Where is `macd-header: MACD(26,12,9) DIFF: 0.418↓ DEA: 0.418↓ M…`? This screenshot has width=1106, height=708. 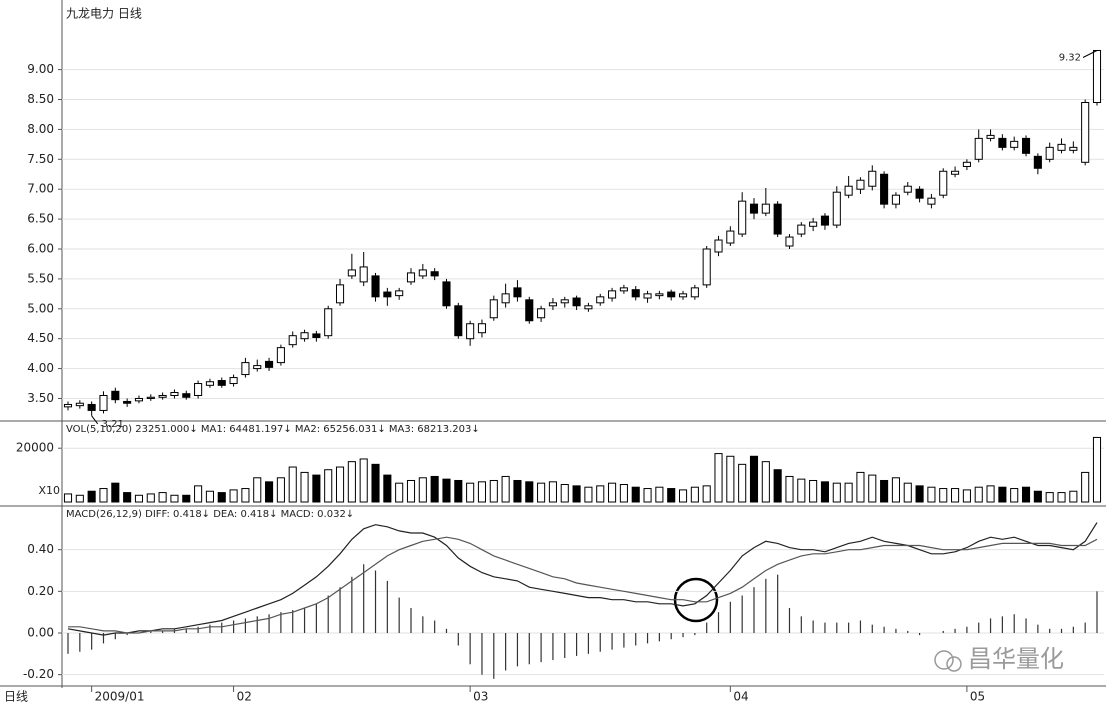 macd-header: MACD(26,12,9) DIFF: 0.418↓ DEA: 0.418↓ M… is located at coordinates (210, 514).